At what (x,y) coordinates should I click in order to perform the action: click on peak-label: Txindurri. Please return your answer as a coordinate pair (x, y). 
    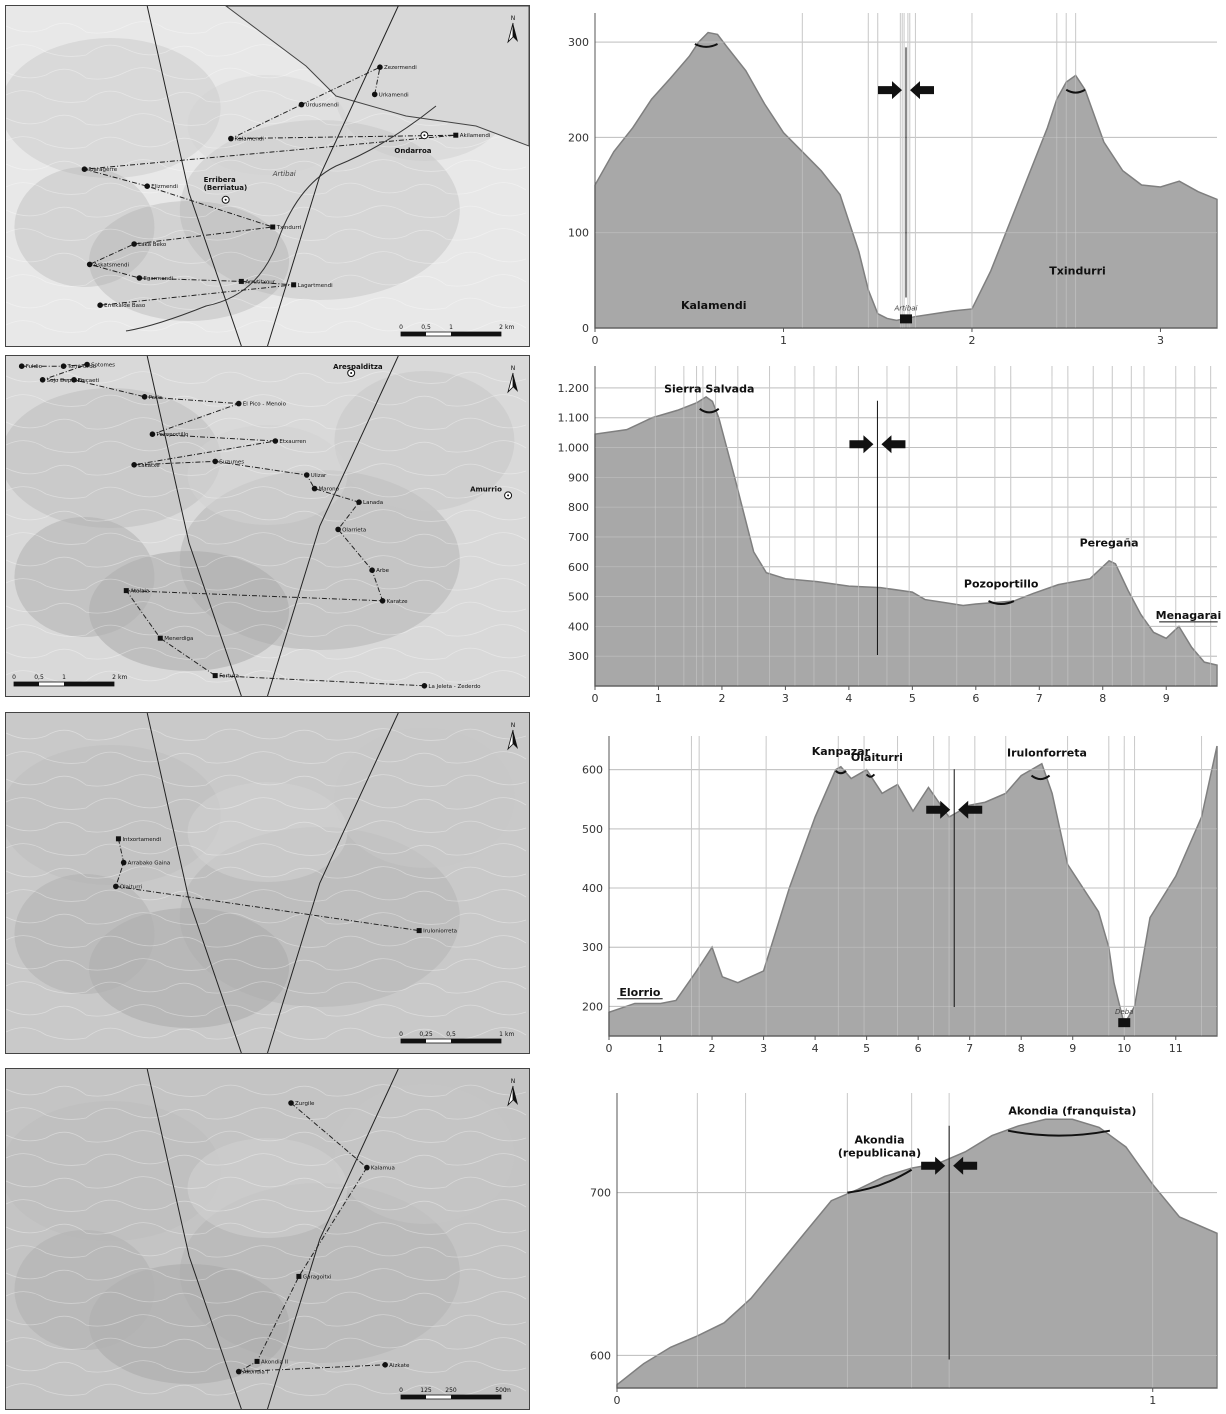
    Looking at the image, I should click on (1077, 271).